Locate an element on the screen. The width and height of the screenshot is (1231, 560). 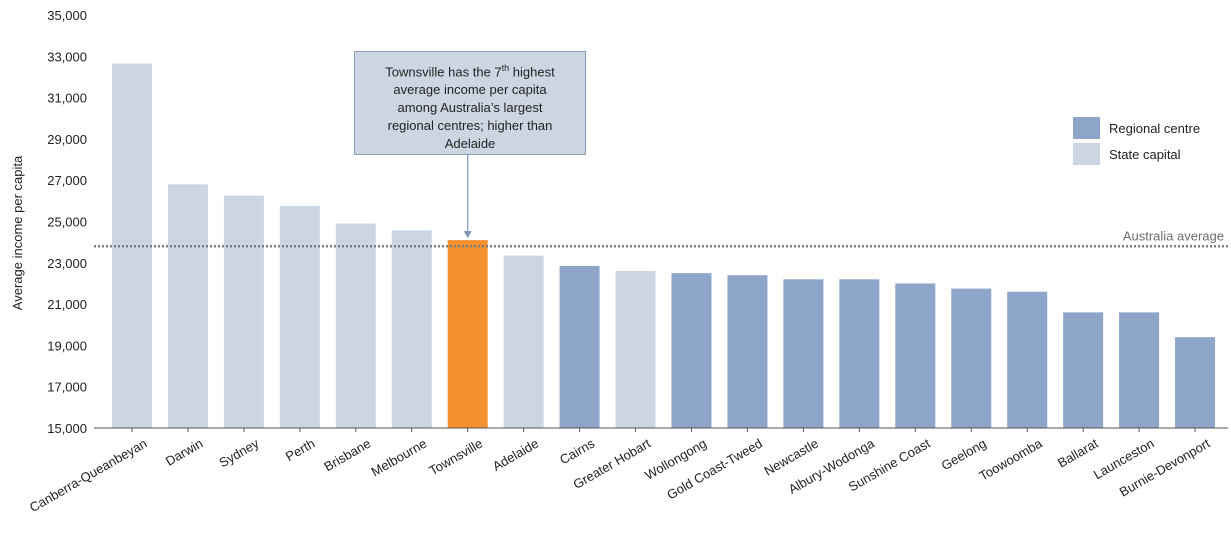
legend-swatch-state-capital is located at coordinates (1086, 154).